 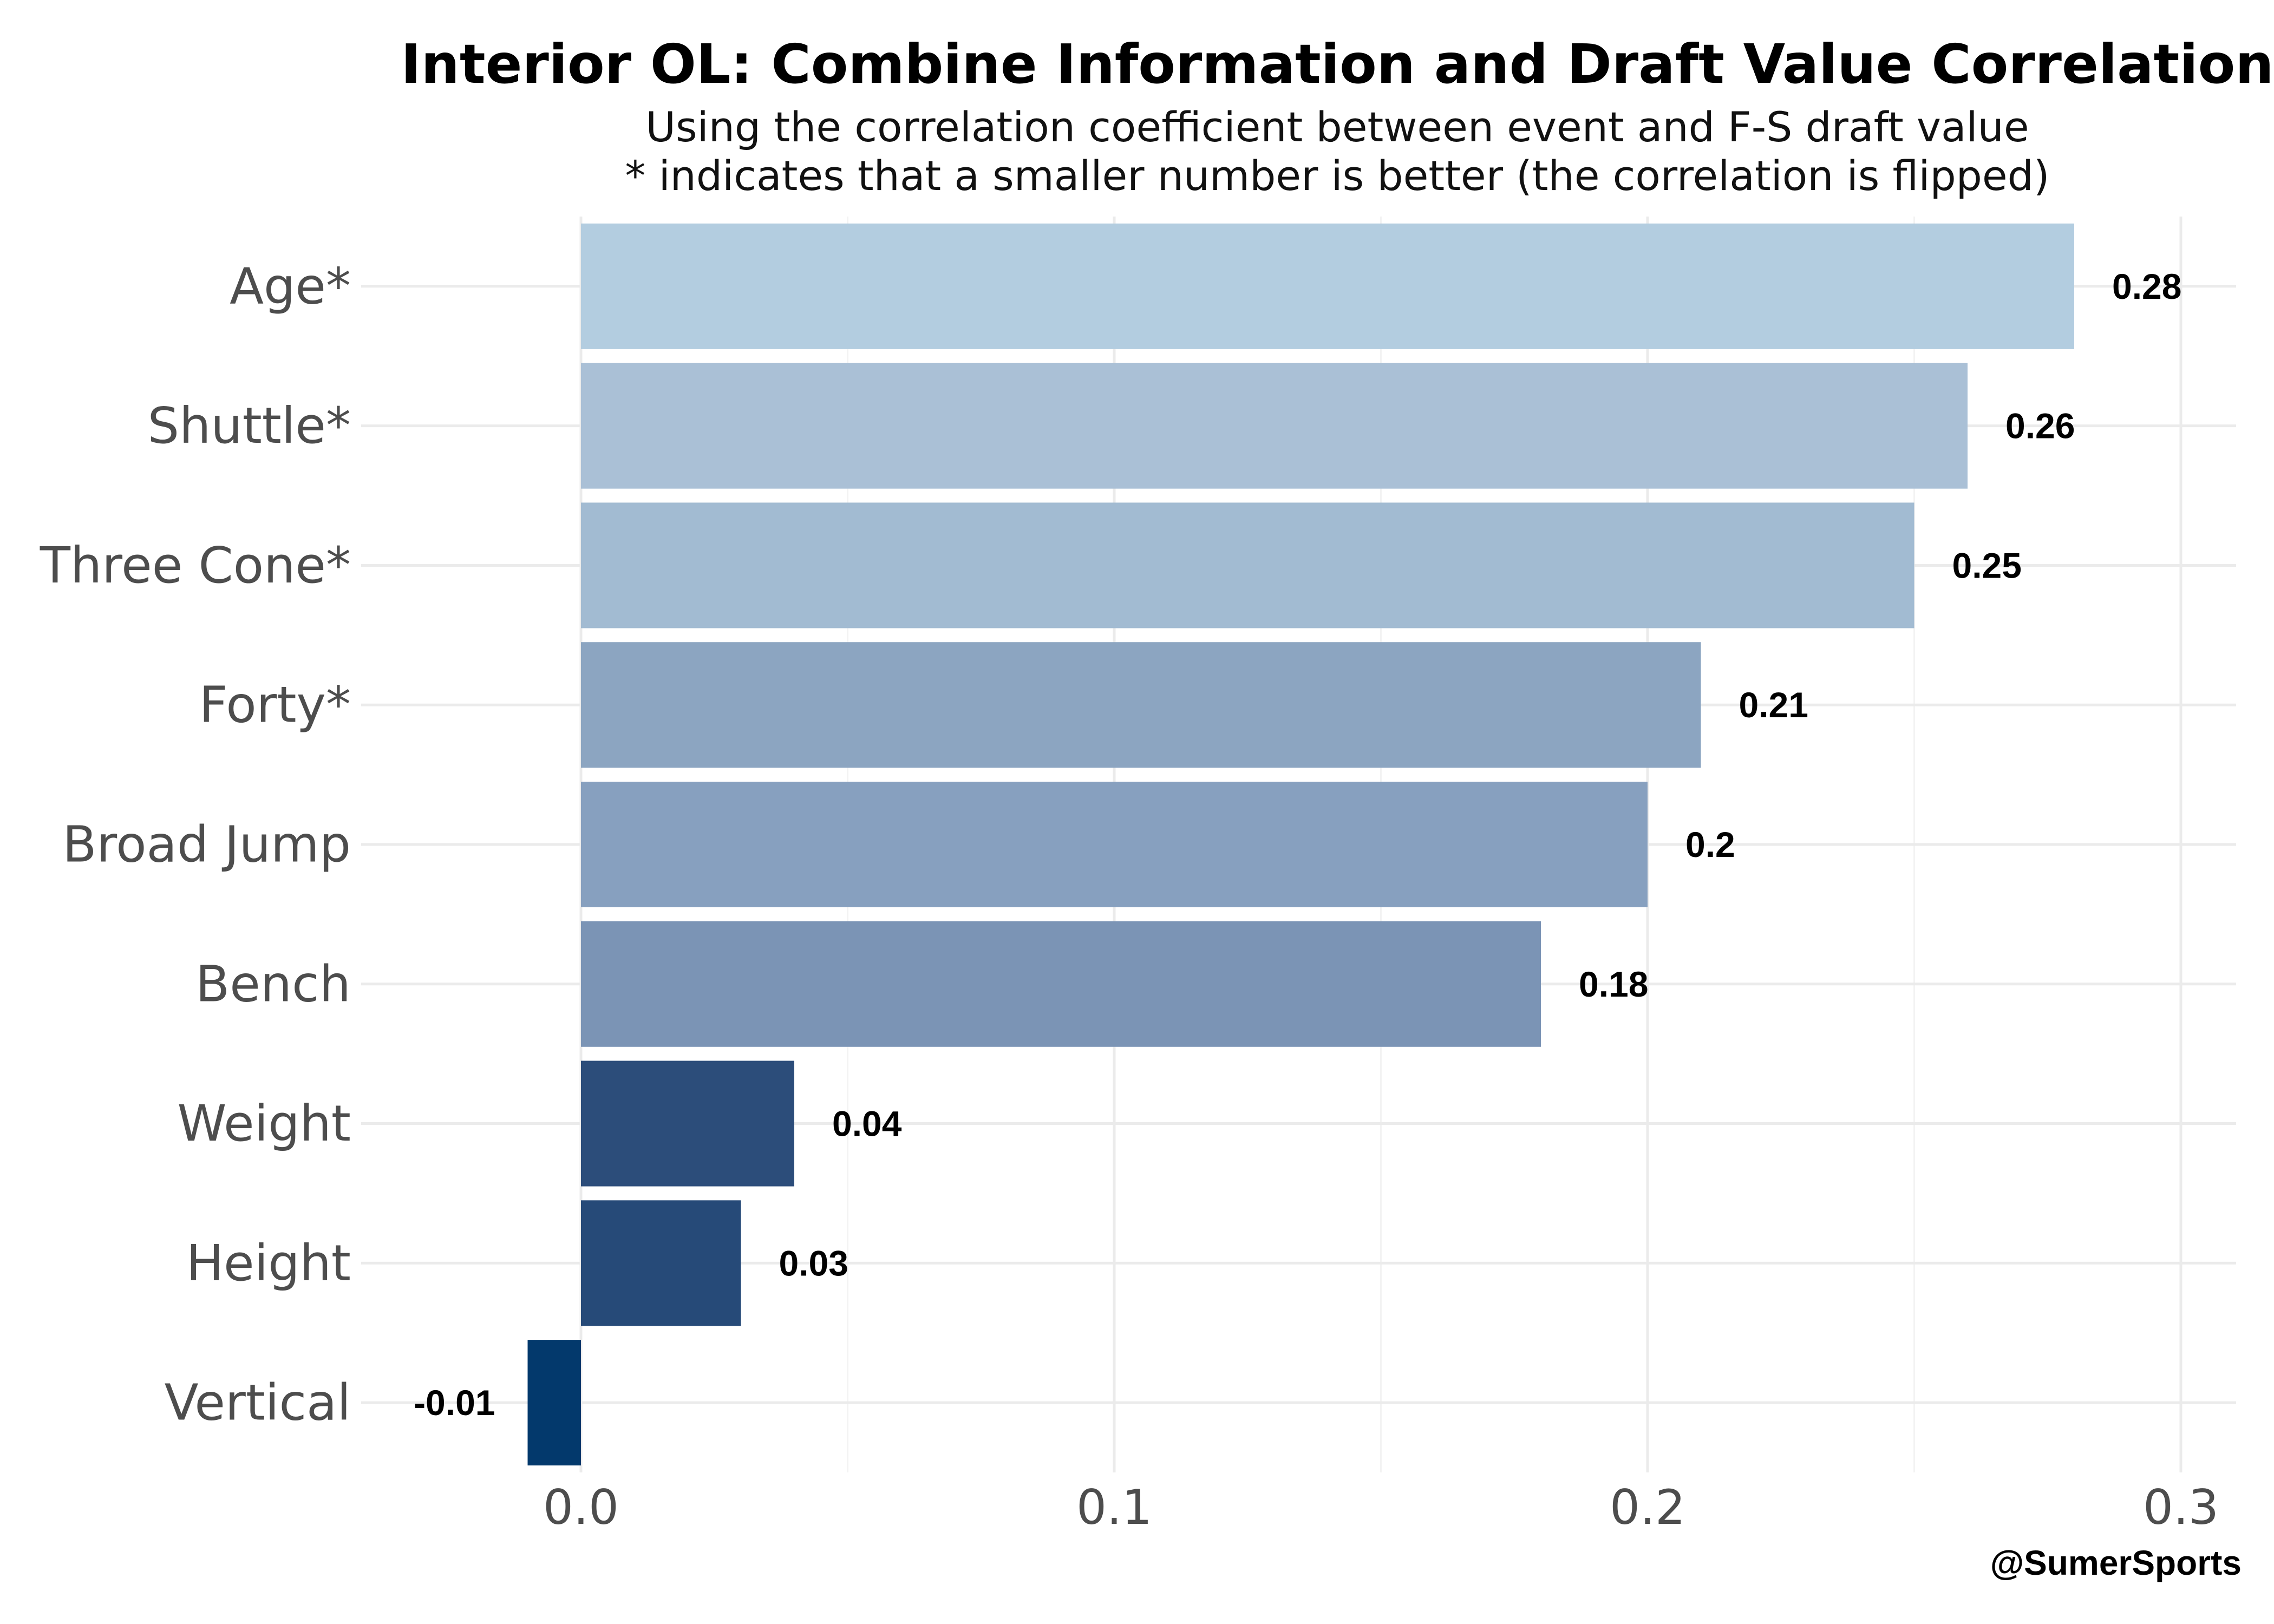 I want to click on bar-bench, so click(x=1061, y=984).